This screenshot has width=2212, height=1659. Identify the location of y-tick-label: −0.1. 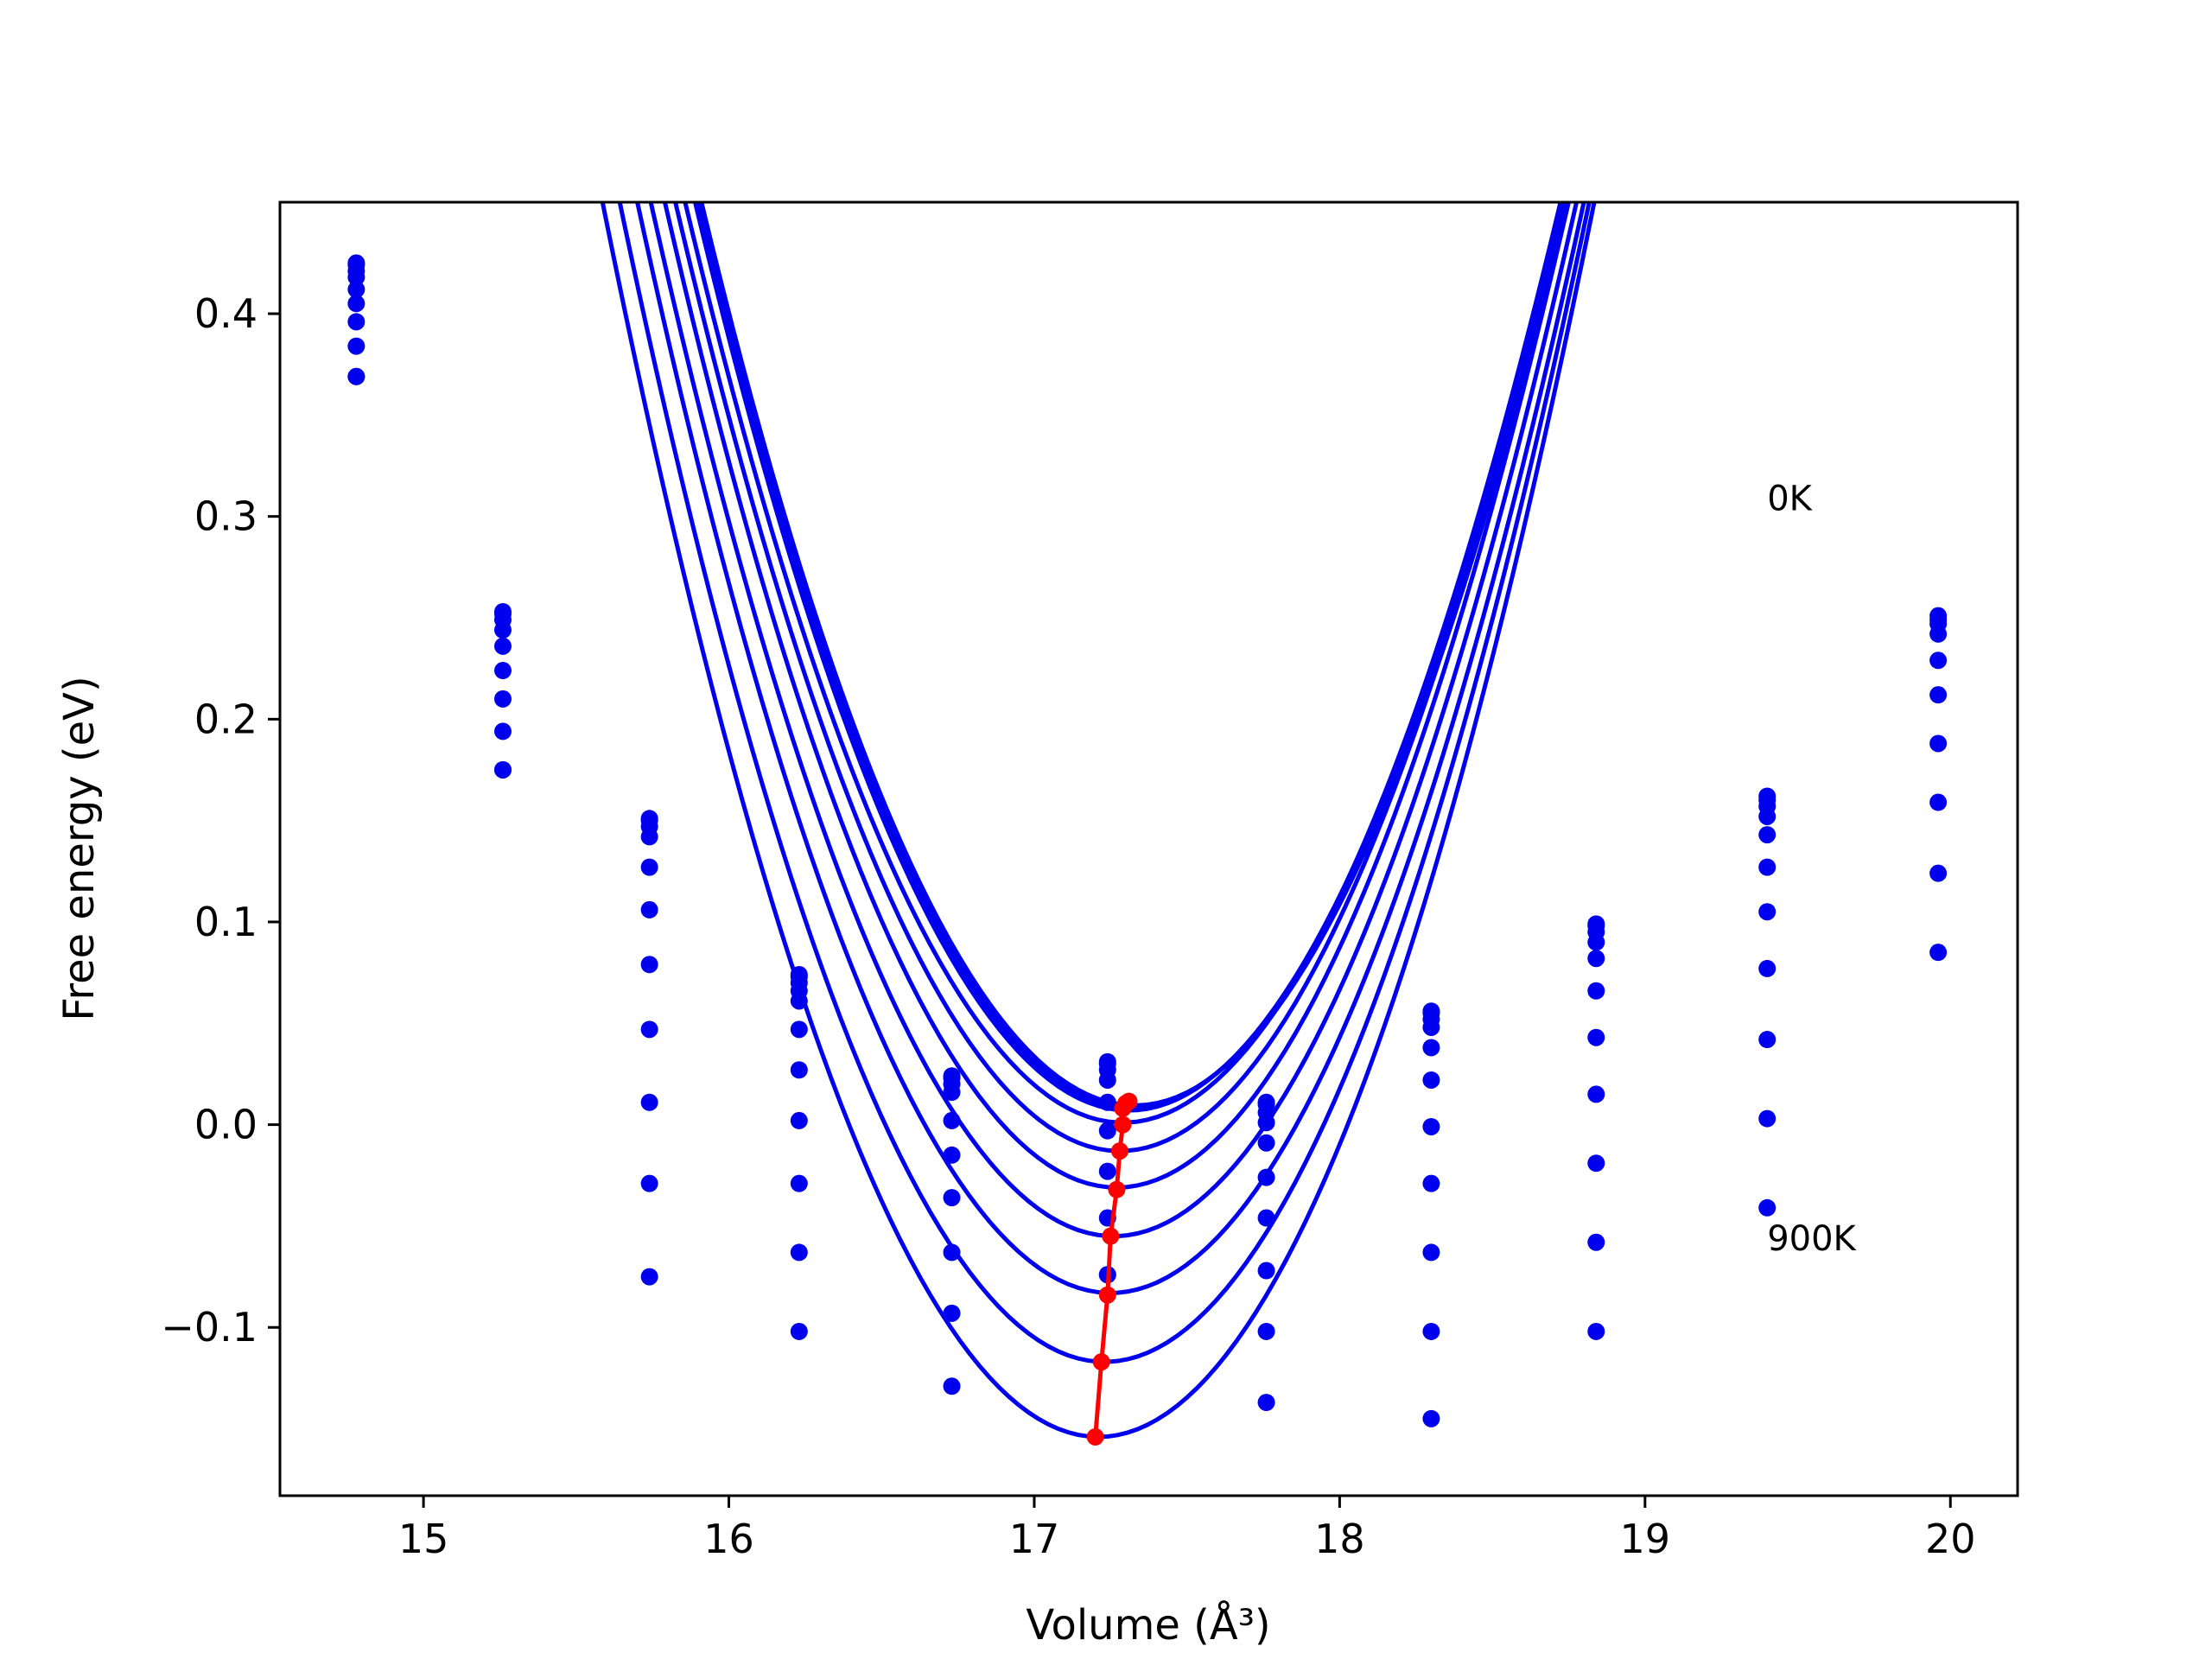
(209, 1327).